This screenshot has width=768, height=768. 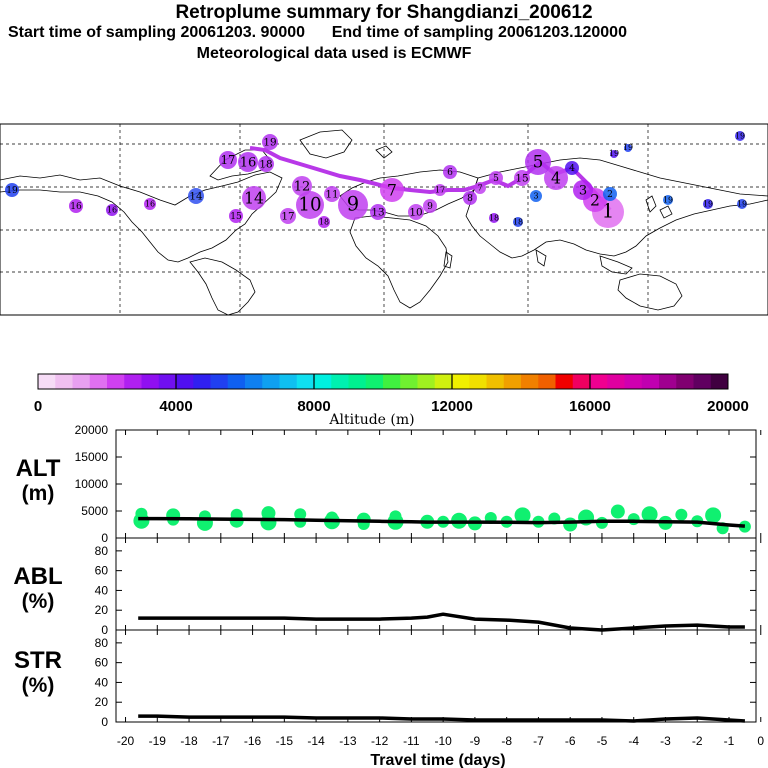 What do you see at coordinates (442, 522) in the screenshot?
I see `alt-series-line` at bounding box center [442, 522].